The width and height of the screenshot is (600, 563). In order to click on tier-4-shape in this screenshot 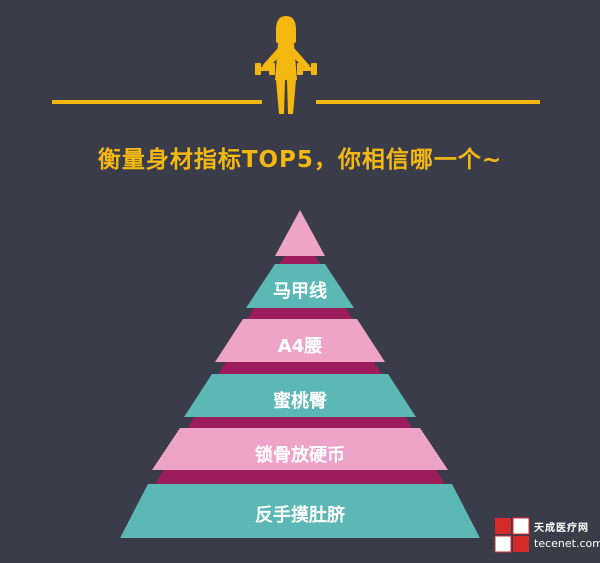, I will do `click(300, 449)`.